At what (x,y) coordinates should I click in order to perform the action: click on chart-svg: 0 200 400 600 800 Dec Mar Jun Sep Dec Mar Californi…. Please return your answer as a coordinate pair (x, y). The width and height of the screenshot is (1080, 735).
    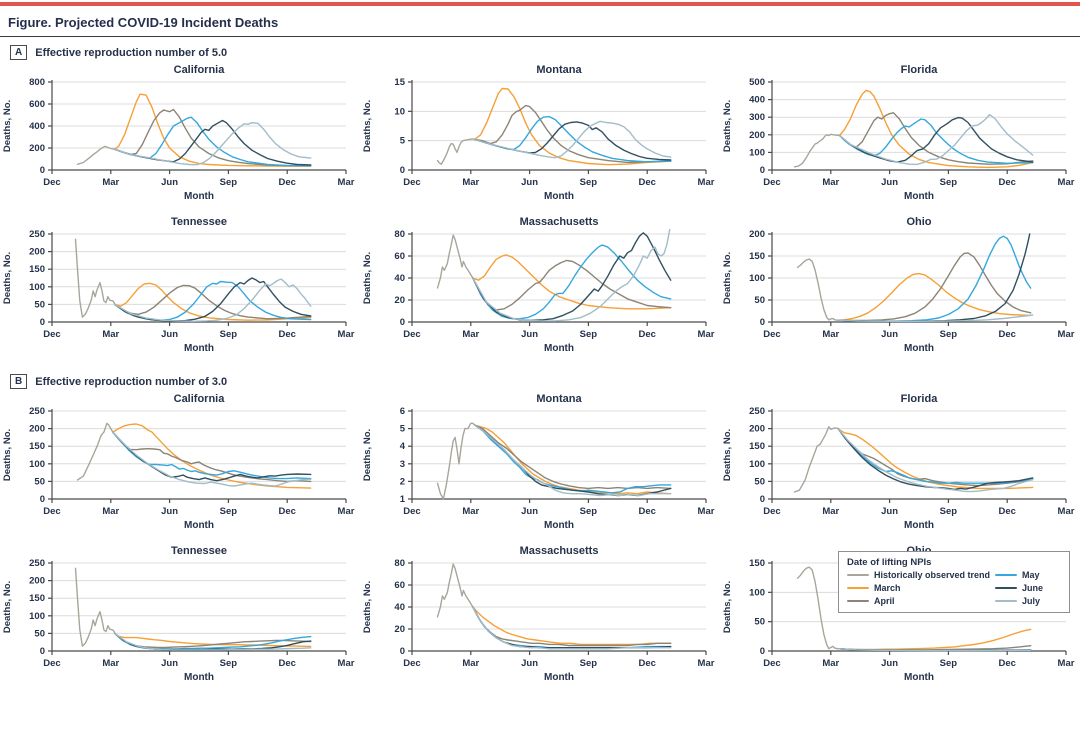
    Looking at the image, I should click on (178, 133).